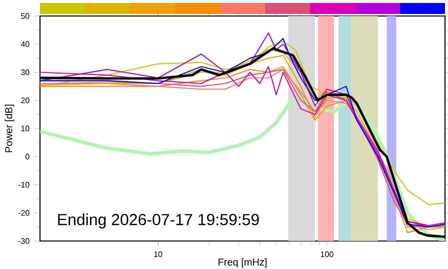  I want to click on y-tick-label: 40, so click(25, 44).